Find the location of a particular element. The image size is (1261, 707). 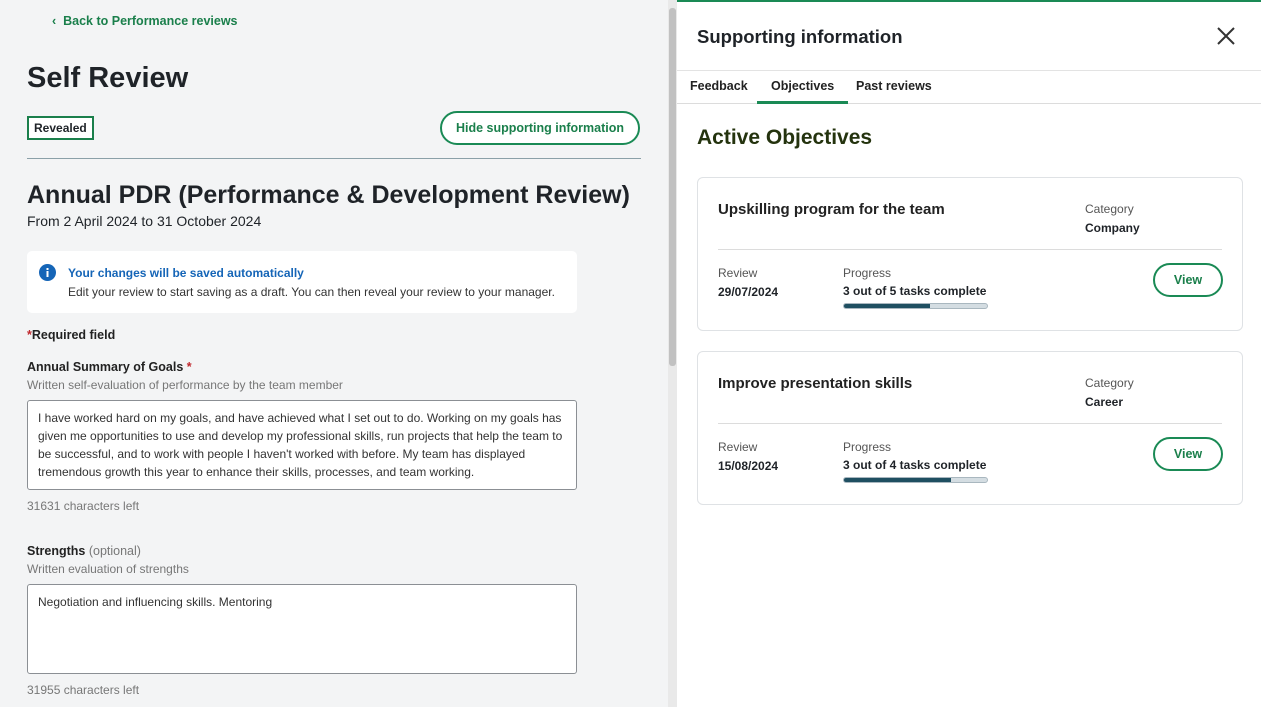

active-tab-indicator is located at coordinates (803, 102).